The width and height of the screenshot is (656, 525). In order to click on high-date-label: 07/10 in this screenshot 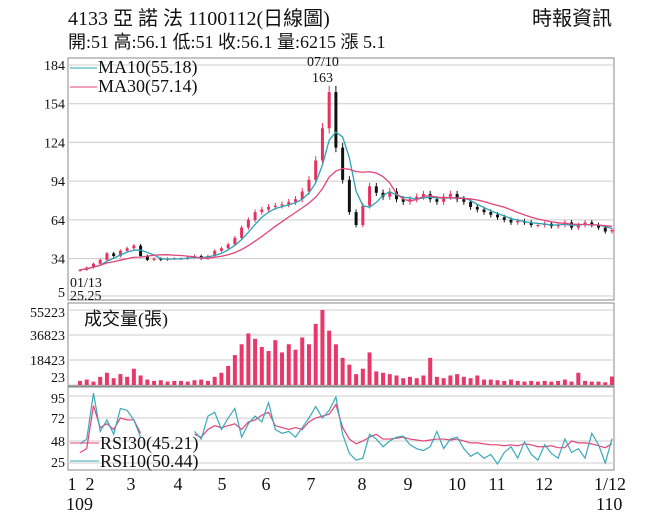, I will do `click(323, 62)`.